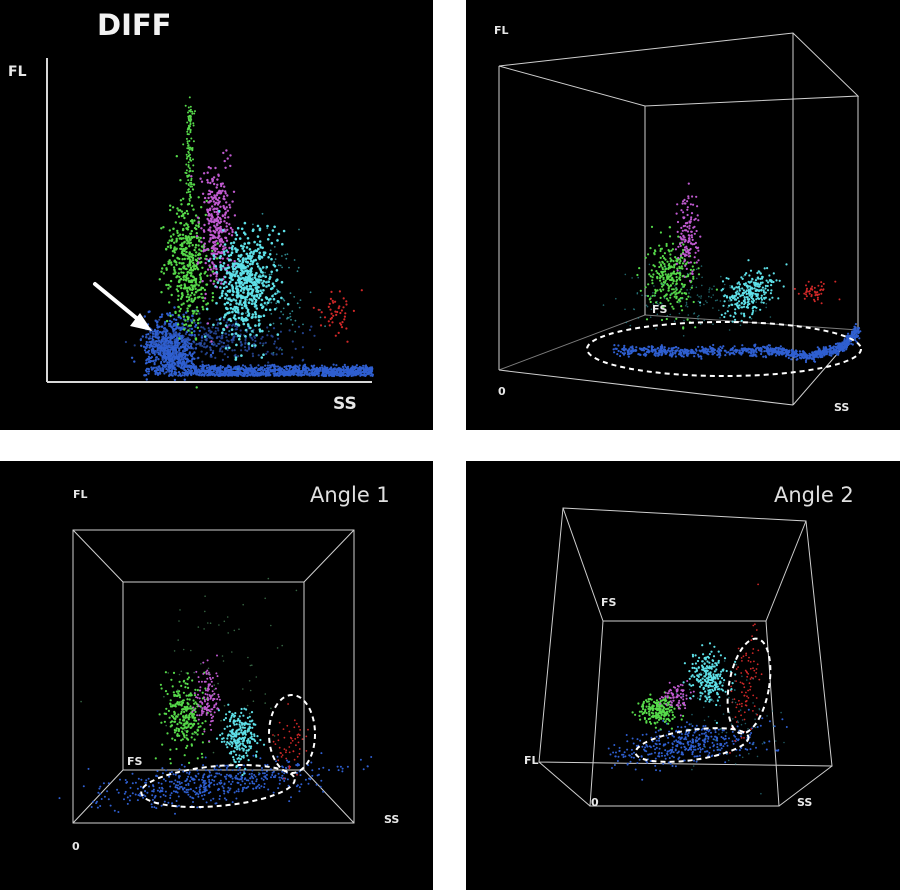 The image size is (900, 890). I want to click on arrow-indicator, so click(122, 306).